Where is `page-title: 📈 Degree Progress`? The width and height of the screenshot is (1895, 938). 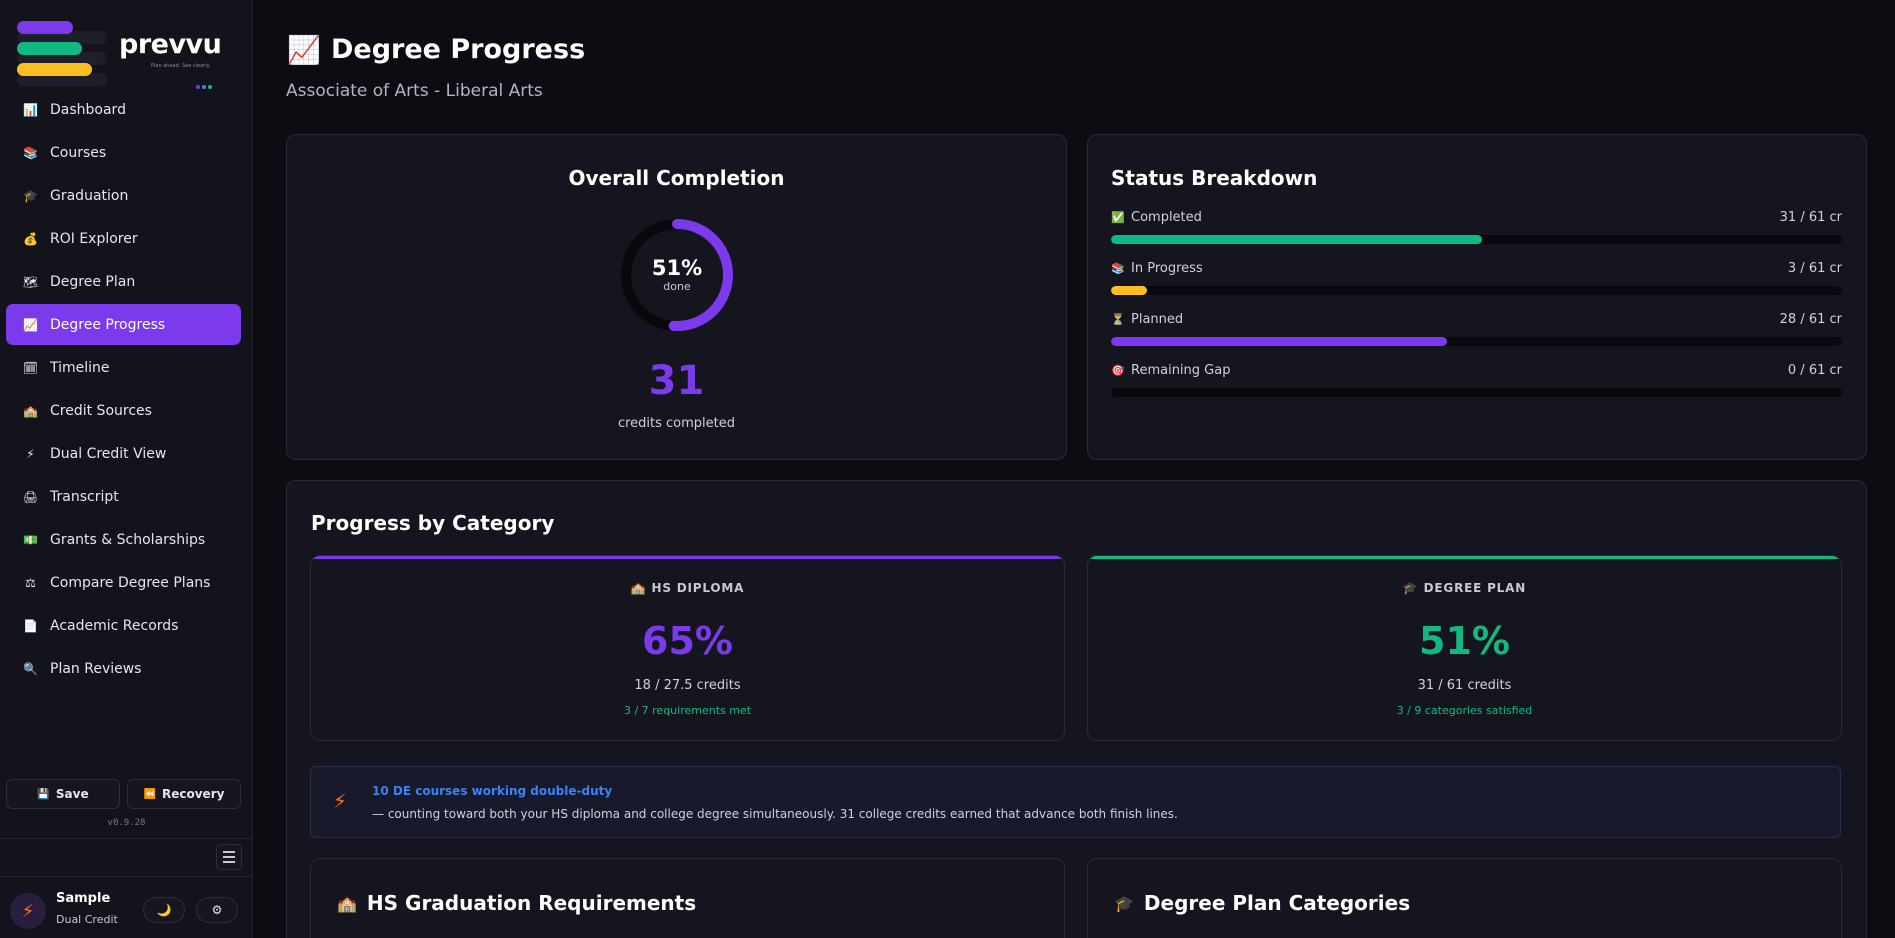
page-title: 📈 Degree Progress is located at coordinates (436, 50).